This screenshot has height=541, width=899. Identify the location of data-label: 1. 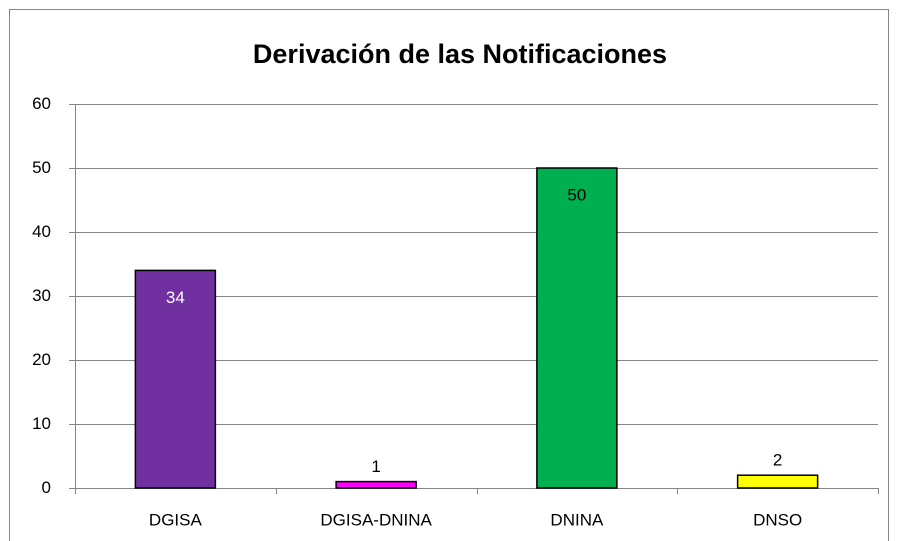
(375, 466).